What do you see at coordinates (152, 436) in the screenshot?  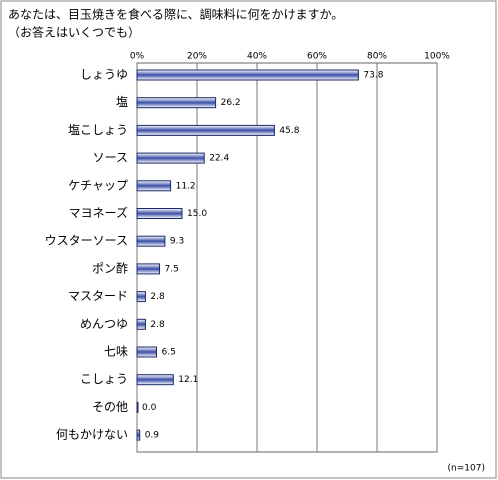 I see `value-label: 0.9` at bounding box center [152, 436].